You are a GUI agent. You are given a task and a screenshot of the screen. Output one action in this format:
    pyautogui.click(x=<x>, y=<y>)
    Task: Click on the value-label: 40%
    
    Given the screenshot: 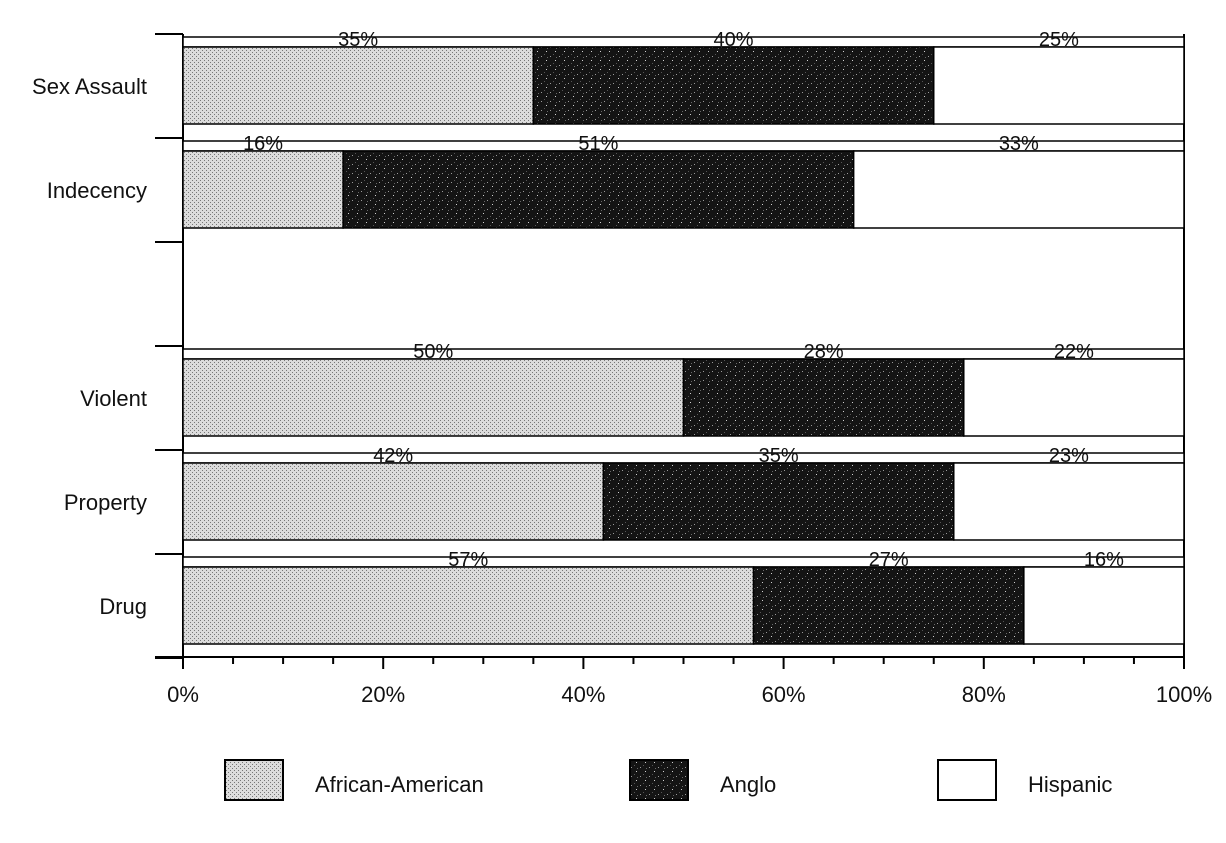 What is the action you would take?
    pyautogui.click(x=734, y=40)
    